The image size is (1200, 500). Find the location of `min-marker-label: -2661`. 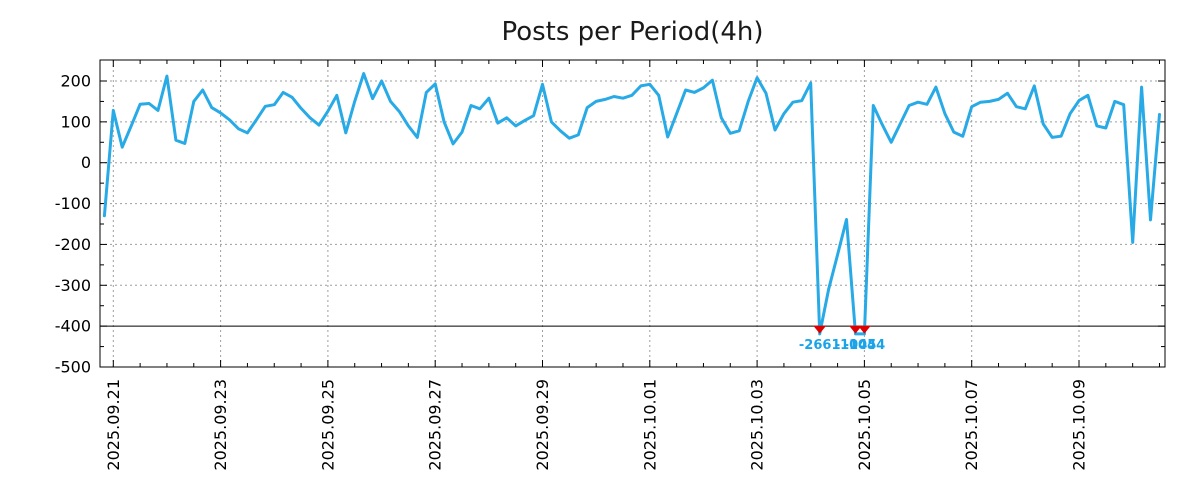

min-marker-label: -2661 is located at coordinates (820, 345).